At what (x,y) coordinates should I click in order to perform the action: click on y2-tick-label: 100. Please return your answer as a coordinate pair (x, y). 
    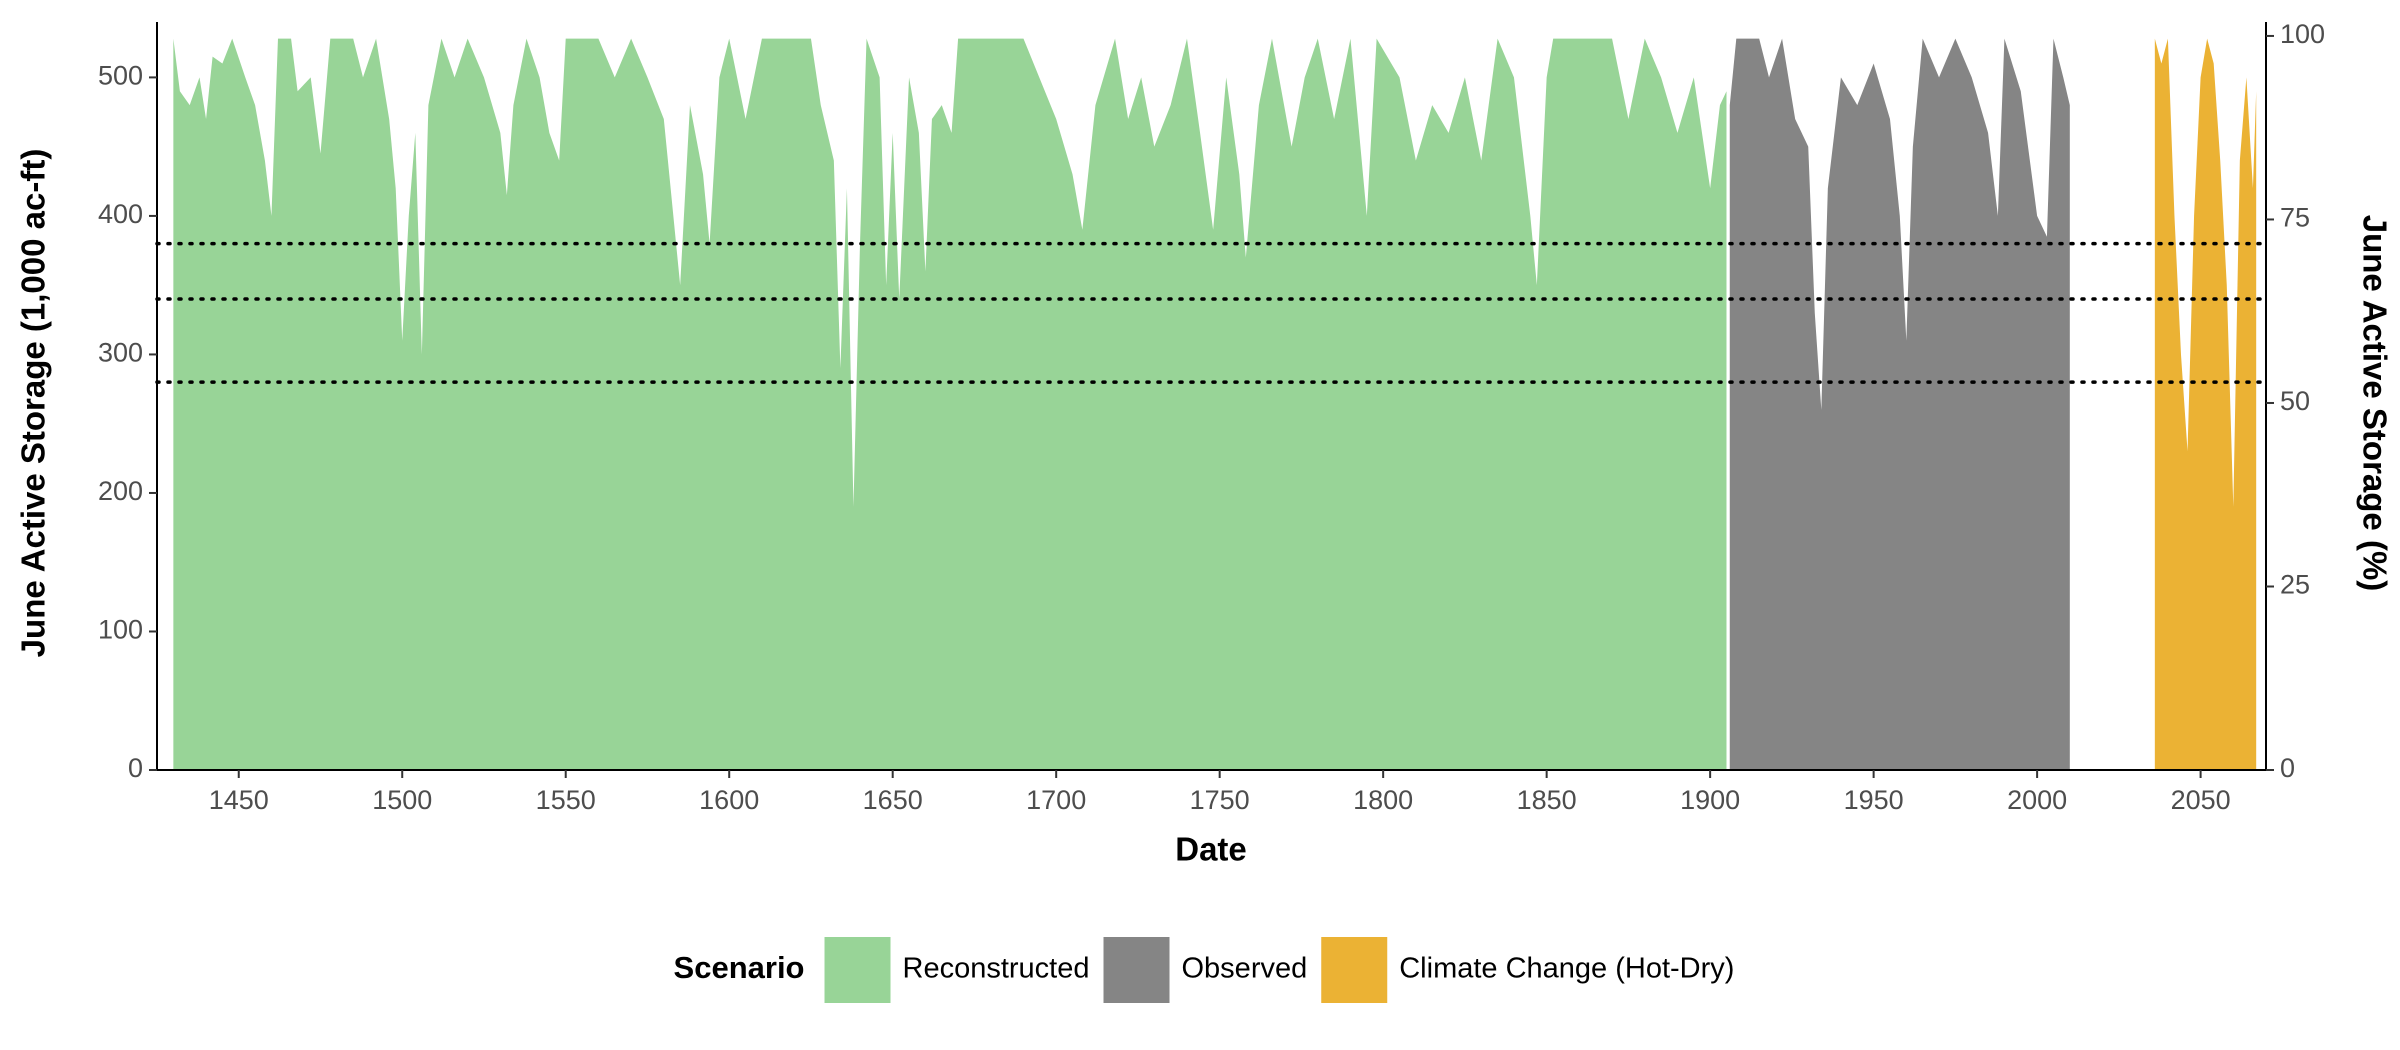
    Looking at the image, I should click on (2302, 34).